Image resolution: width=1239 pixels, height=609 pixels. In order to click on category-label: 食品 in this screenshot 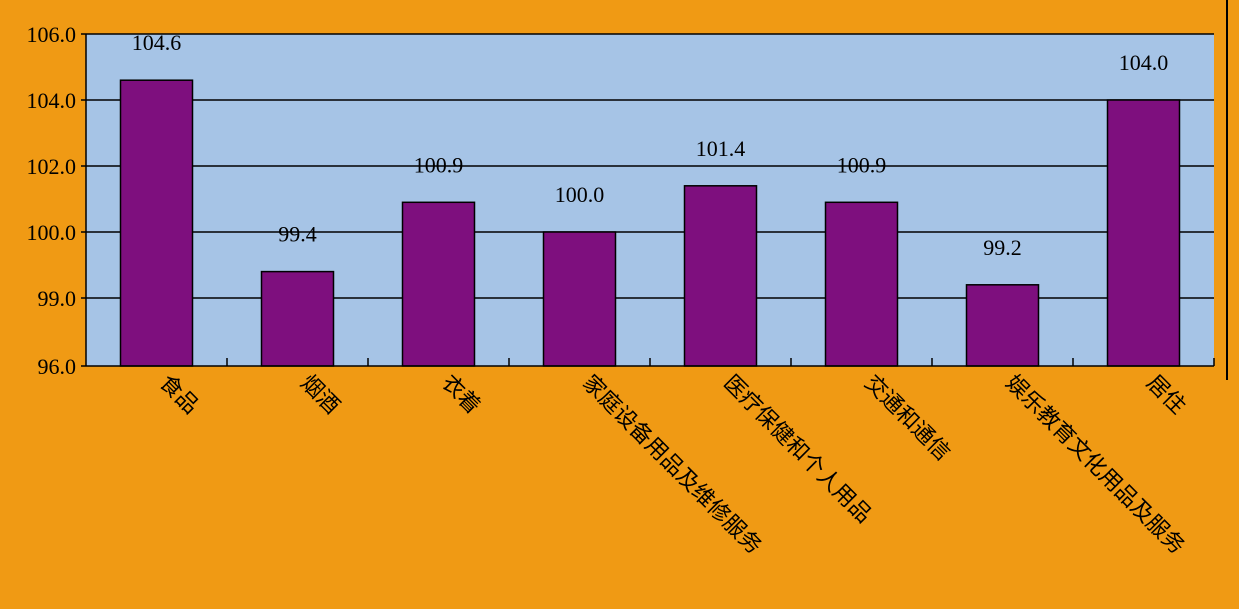, I will do `click(178, 395)`.